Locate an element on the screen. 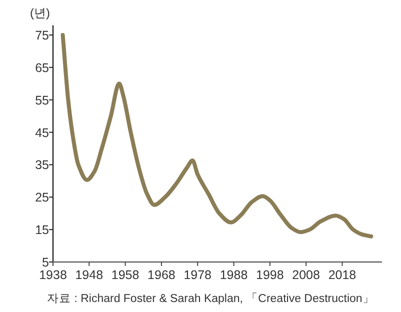 The width and height of the screenshot is (401, 312). y-tick-label: 55 is located at coordinates (42, 100).